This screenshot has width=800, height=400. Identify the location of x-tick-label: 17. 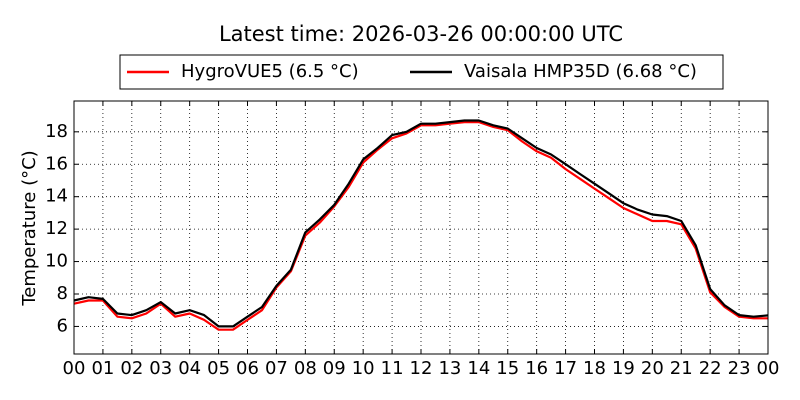
(565, 368).